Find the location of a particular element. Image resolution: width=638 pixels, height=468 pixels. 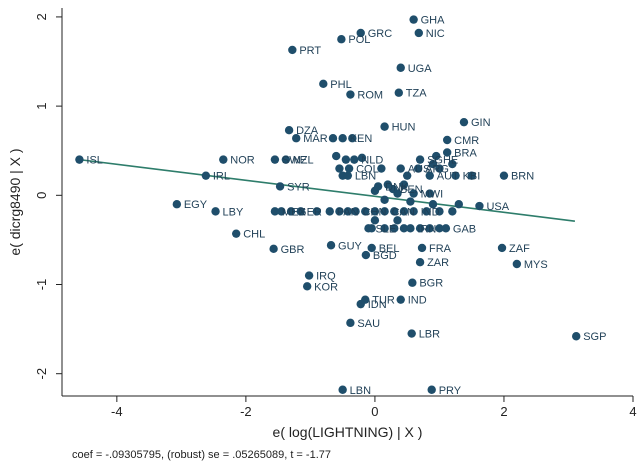

y-tick-label: 2 is located at coordinates (41, 16).